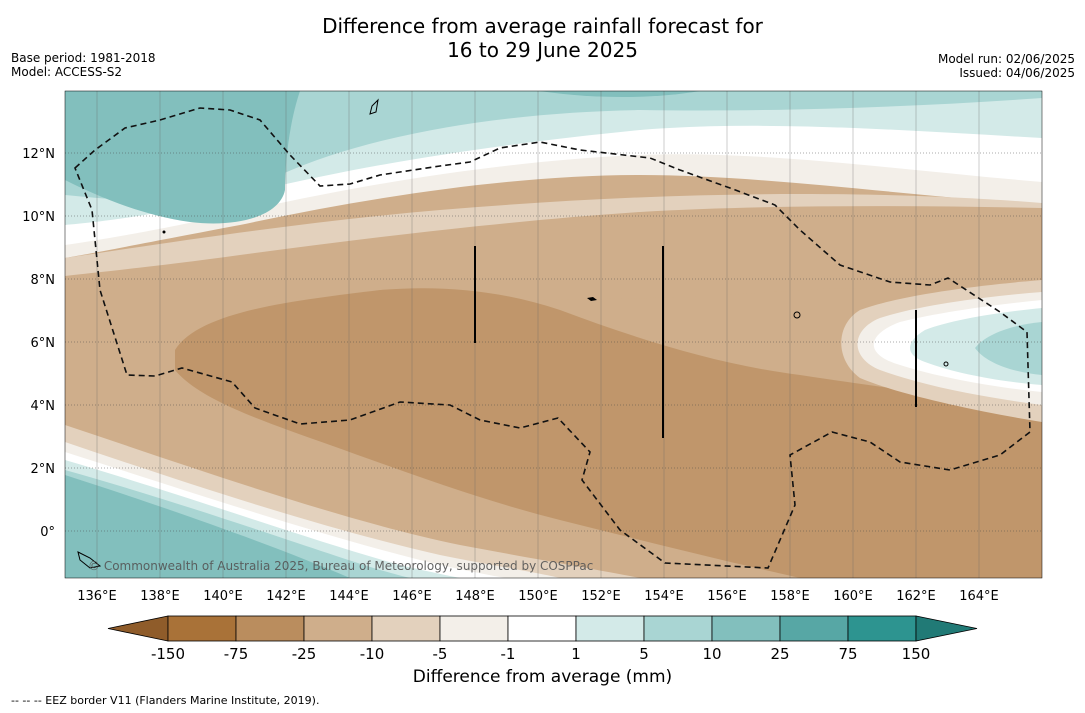 The width and height of the screenshot is (1085, 713). What do you see at coordinates (304, 654) in the screenshot?
I see `colorbar-tick-label: -25` at bounding box center [304, 654].